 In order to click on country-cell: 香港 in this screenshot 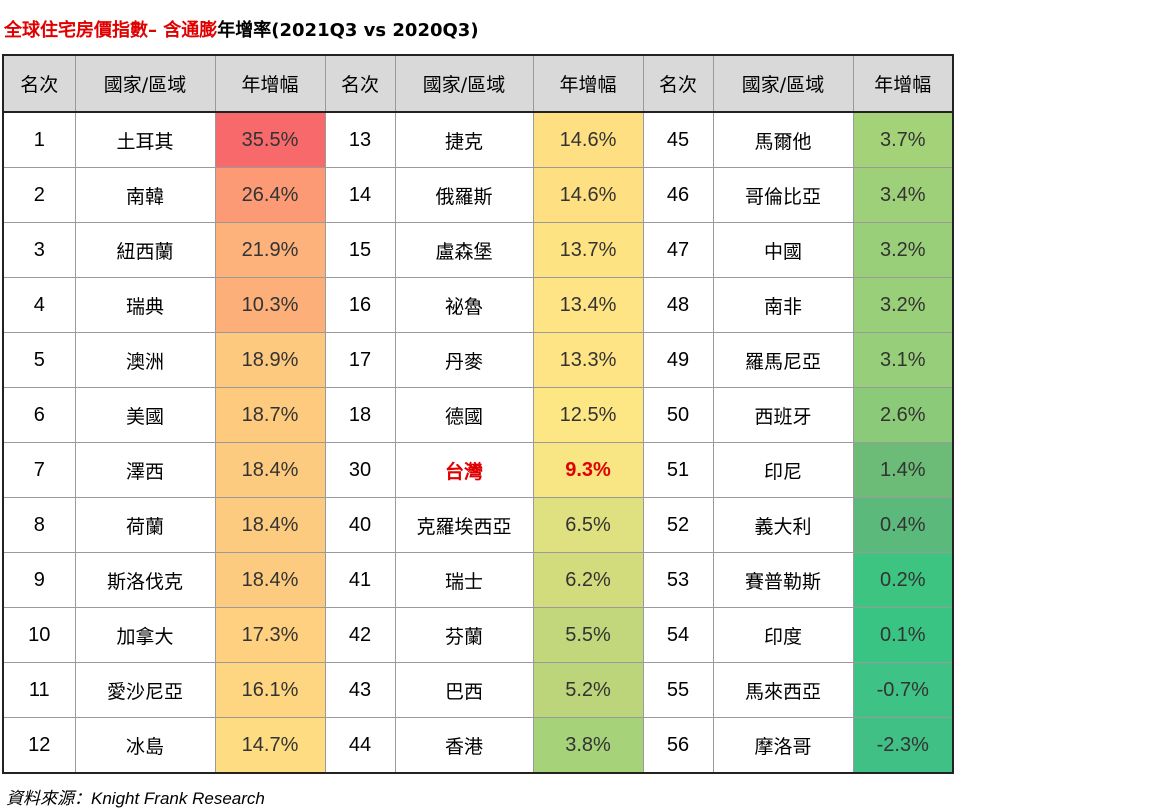, I will do `click(464, 745)`.